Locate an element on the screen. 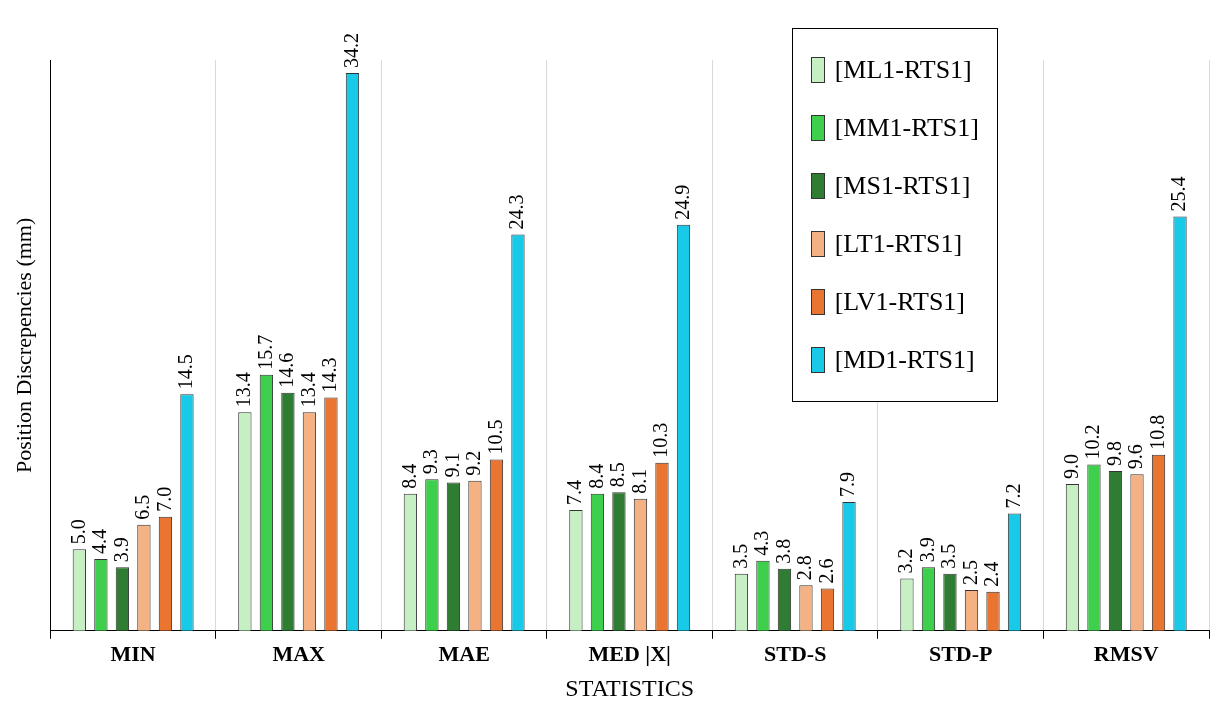 This screenshot has width=1221, height=717. data-label: 25.4 is located at coordinates (1178, 194).